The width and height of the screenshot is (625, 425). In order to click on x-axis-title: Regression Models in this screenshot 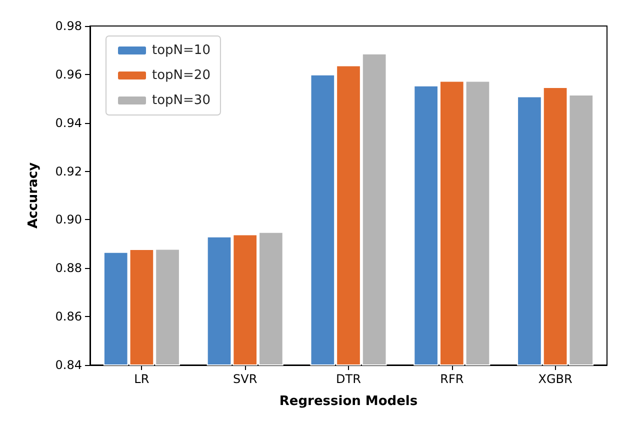, I will do `click(348, 401)`.